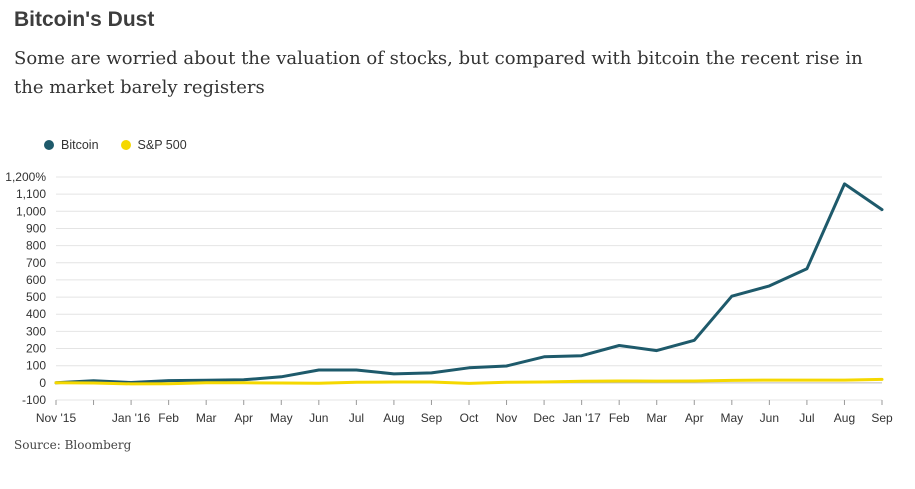  What do you see at coordinates (36, 297) in the screenshot?
I see `y-tick-label: 500` at bounding box center [36, 297].